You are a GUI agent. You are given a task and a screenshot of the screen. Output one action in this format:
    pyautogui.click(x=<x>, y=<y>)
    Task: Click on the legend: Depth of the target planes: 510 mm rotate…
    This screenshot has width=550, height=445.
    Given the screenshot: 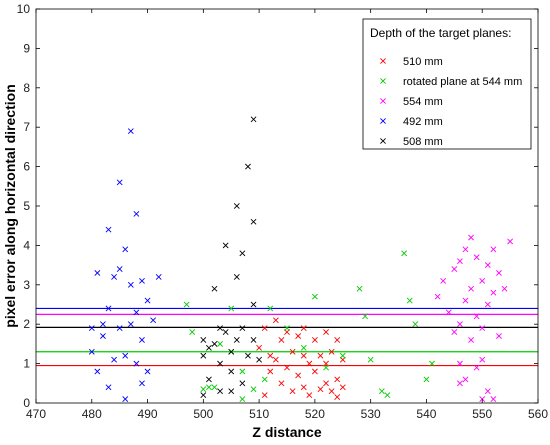 What is the action you would take?
    pyautogui.click(x=447, y=84)
    